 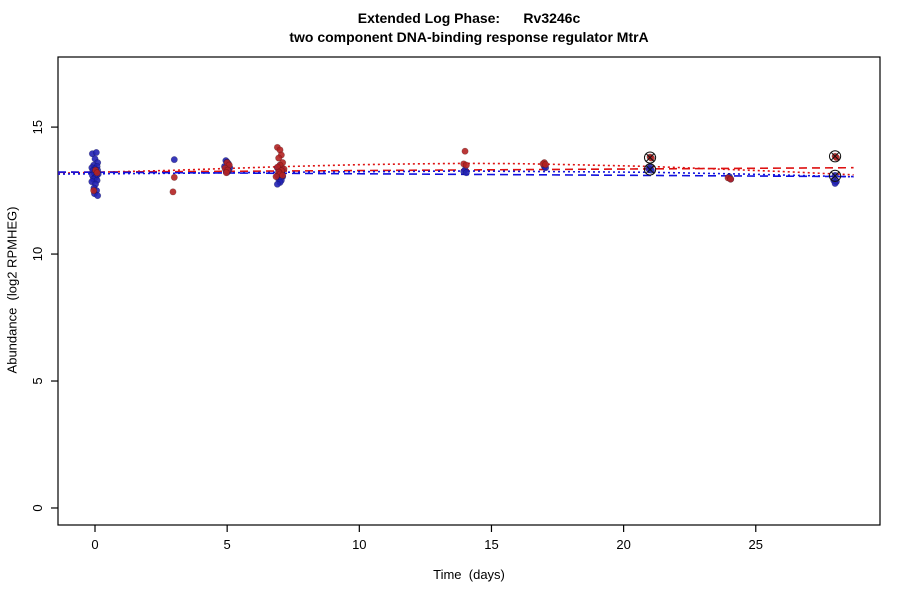 I want to click on x-tick-label: 25, so click(x=756, y=544).